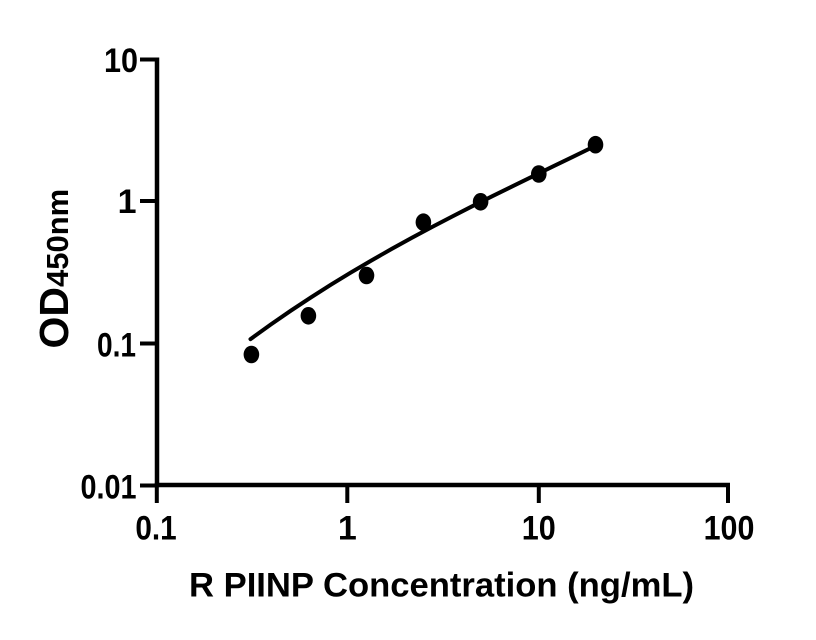 This screenshot has height=640, width=816. I want to click on svg-text: R PIINP Concentration (ng/mL), so click(441, 585).